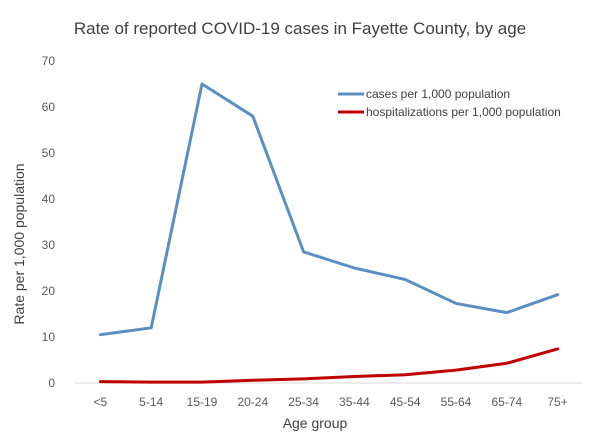  I want to click on x-tick-label: 20-24, so click(252, 402).